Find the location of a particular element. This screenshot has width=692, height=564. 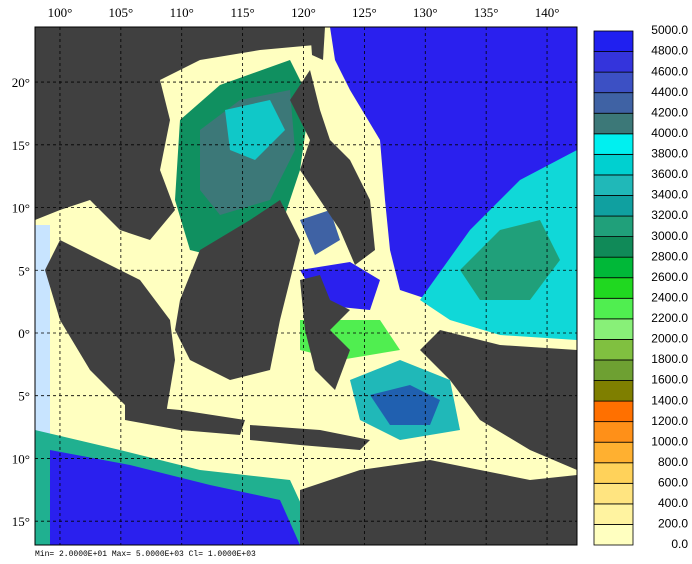

colorbar-label: 0.0 is located at coordinates (679, 544).